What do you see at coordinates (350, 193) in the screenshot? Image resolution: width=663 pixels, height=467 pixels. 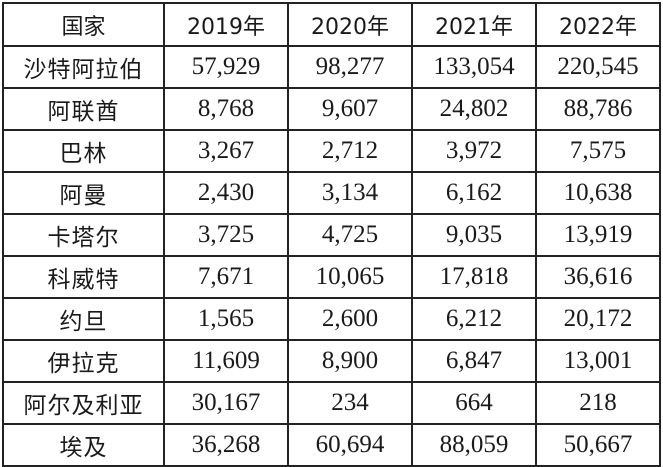 I see `value-cell: 3,134` at bounding box center [350, 193].